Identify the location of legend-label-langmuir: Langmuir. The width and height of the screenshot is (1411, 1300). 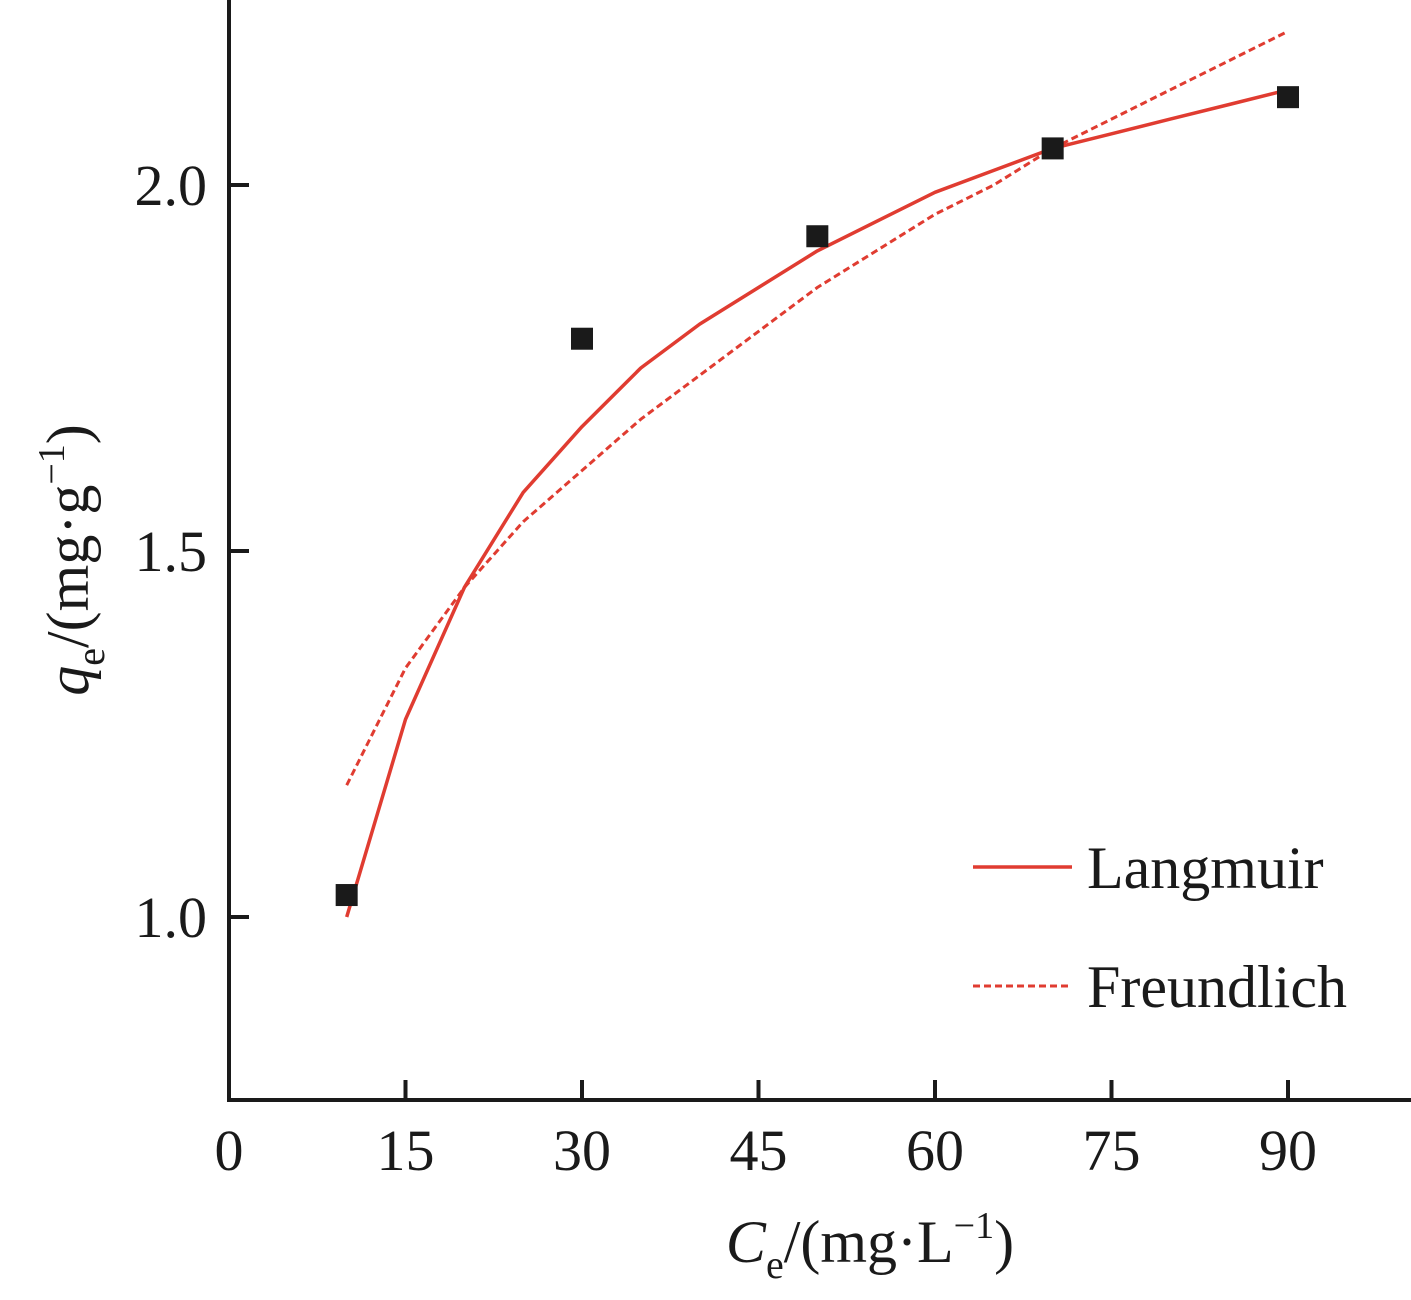
(1205, 868).